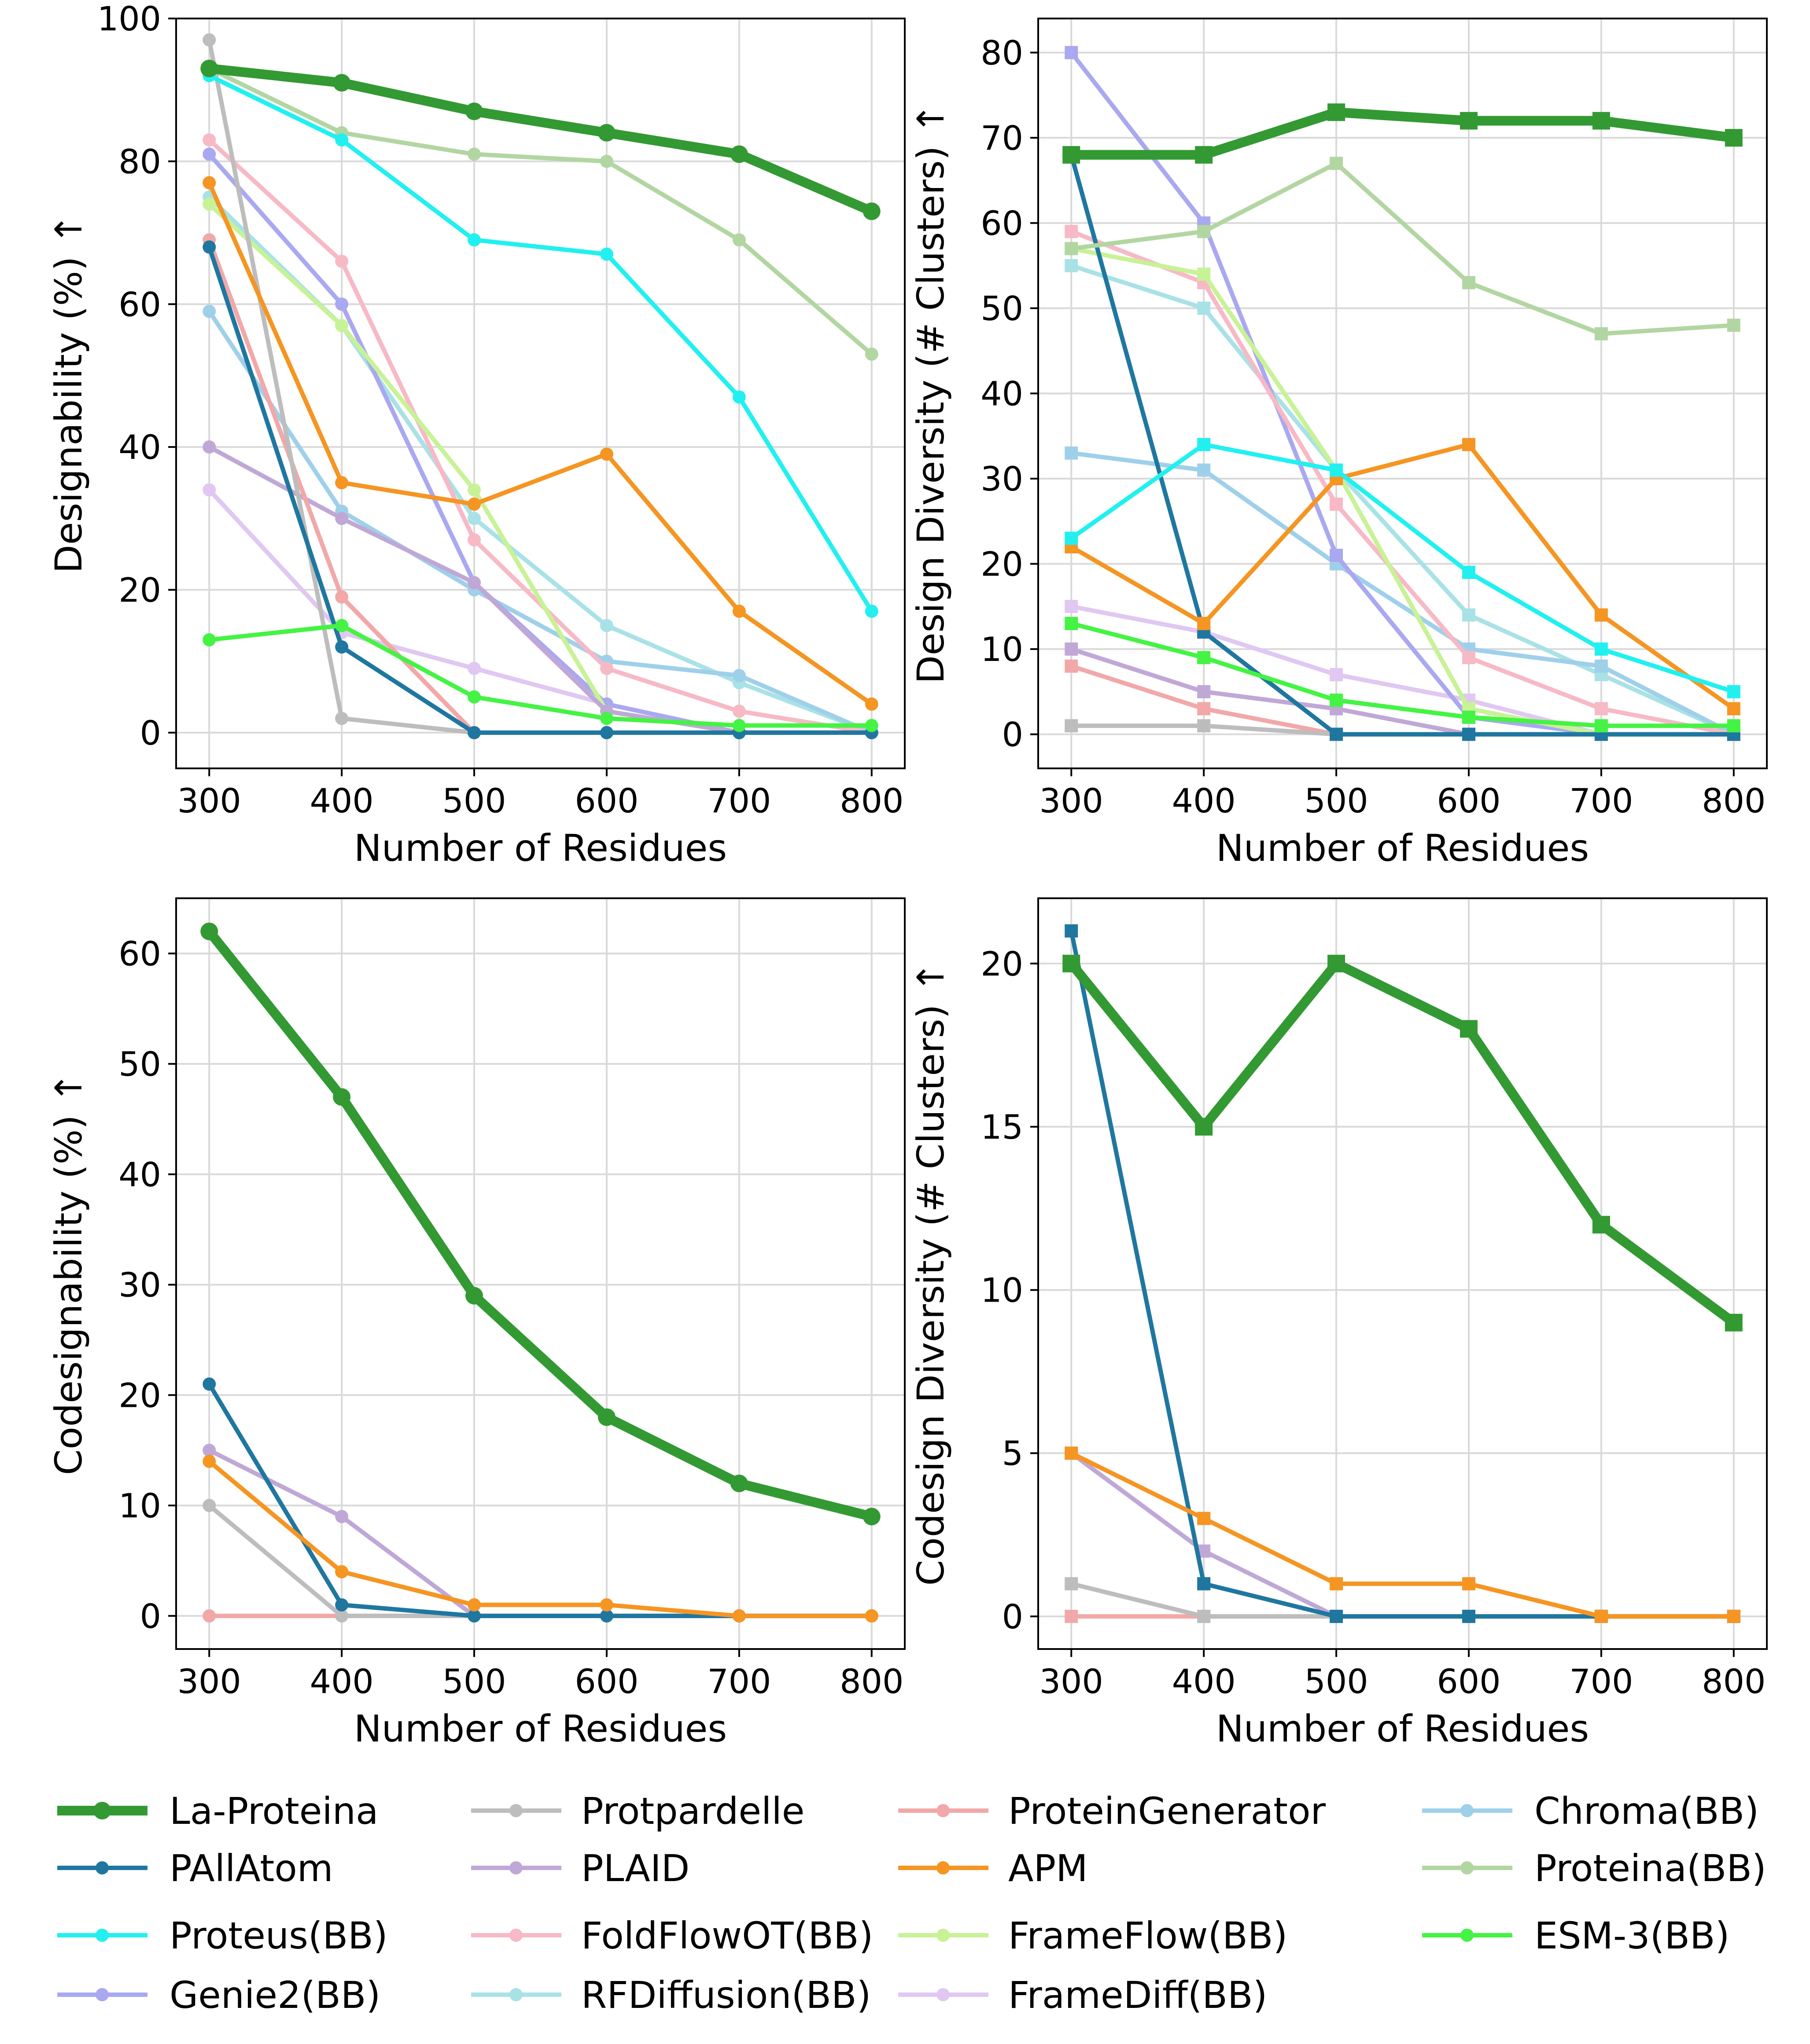 This screenshot has width=1810, height=2044. I want to click on series-proteina, so click(540, 211).